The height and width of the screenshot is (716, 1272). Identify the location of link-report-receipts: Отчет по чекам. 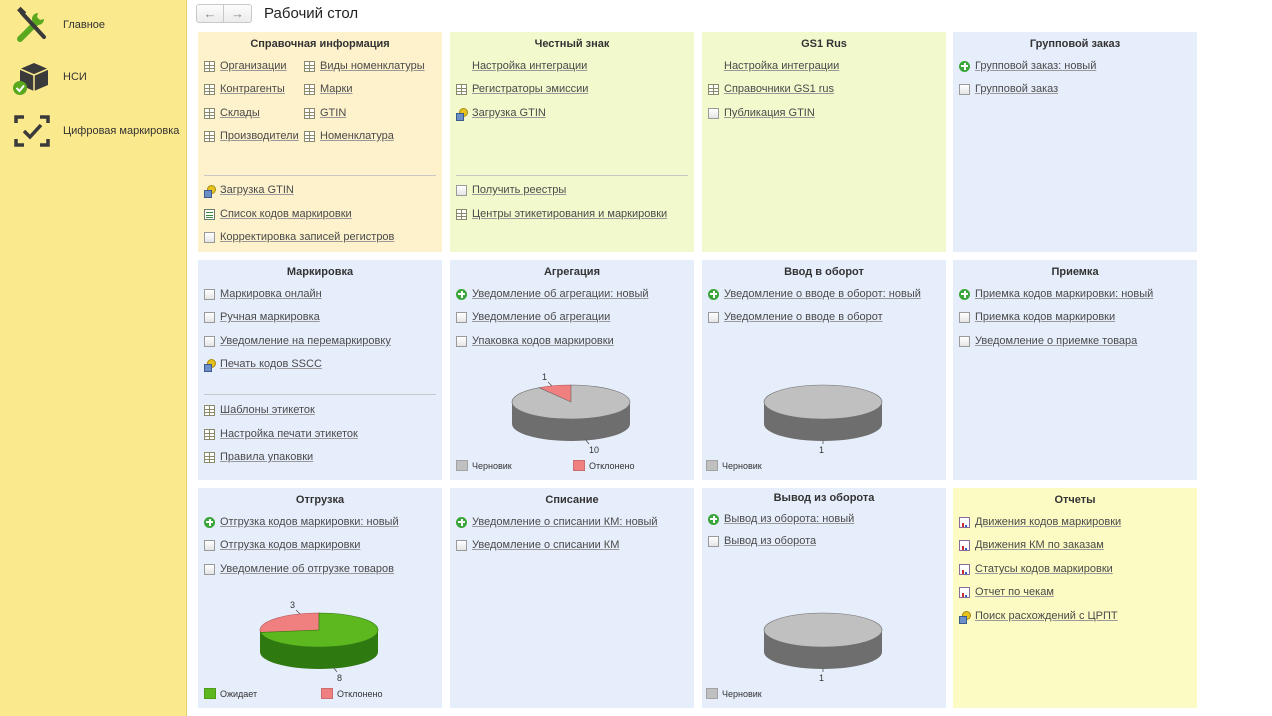
(1006, 592).